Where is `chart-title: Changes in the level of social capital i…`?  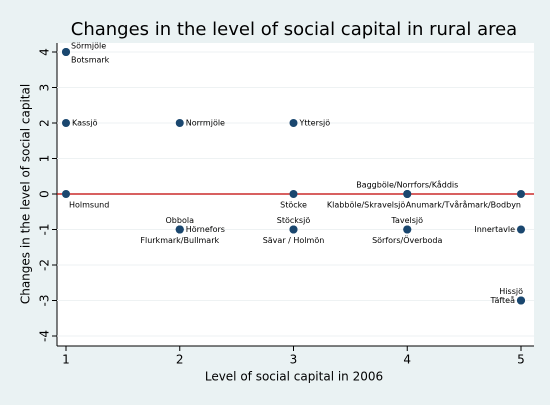 chart-title: Changes in the level of social capital i… is located at coordinates (294, 29).